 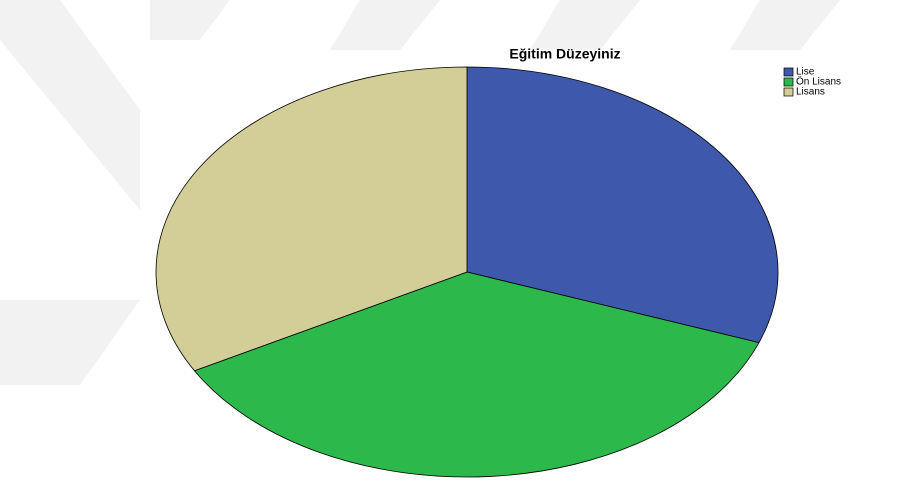 I want to click on chart-title: Eğitim Düzeyiniz, so click(x=564, y=54).